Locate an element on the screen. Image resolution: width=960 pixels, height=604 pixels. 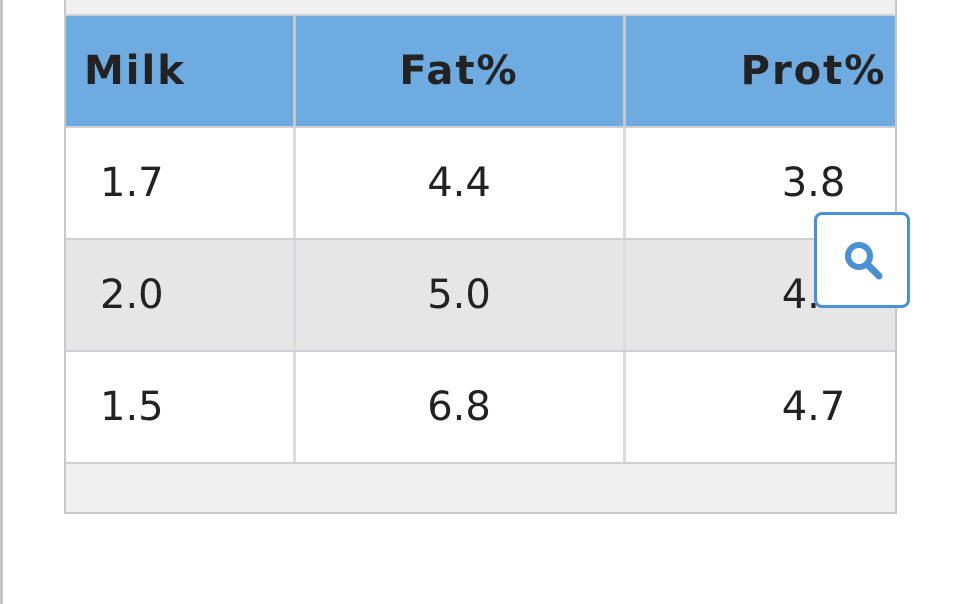
header-cell: Fat% is located at coordinates (459, 71).